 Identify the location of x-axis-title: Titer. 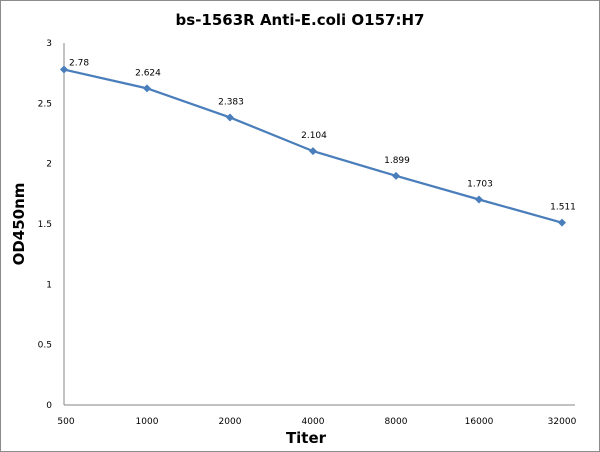
(306, 438).